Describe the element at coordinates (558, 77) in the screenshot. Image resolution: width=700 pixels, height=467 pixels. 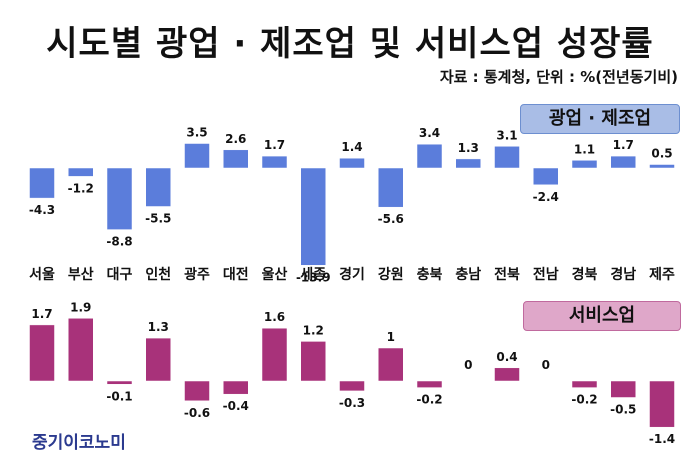
I see `source-note: 자료 : 통계청, 단위 : %(전년동기비)` at that location.